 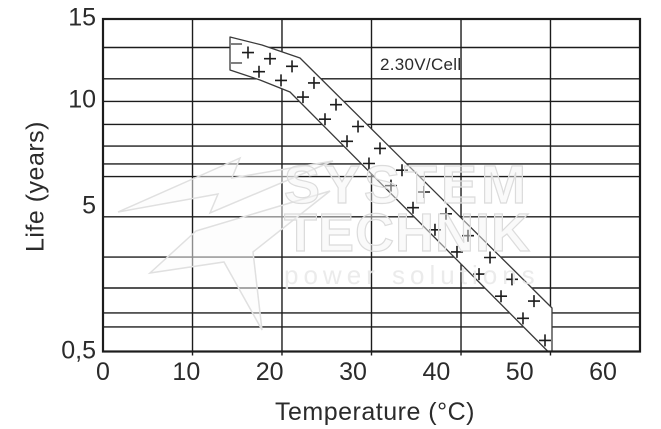 I want to click on x-tick-label-10: 10, so click(x=186, y=371).